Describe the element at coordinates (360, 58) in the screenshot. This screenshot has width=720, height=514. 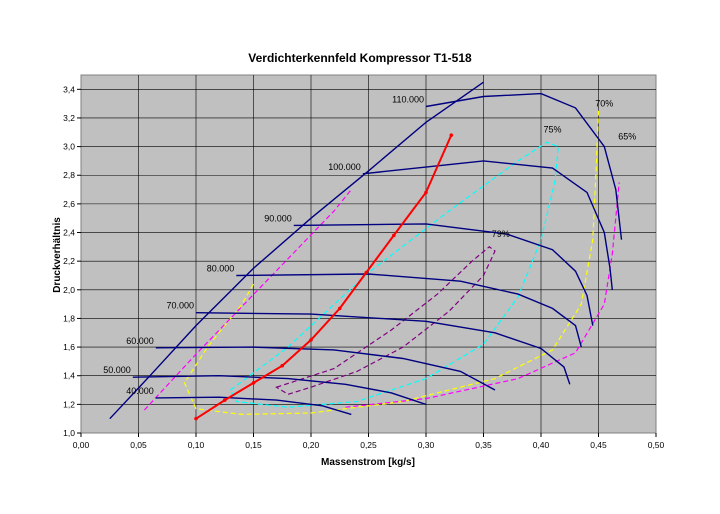
I see `chart-title: Verdichterkennfeld Kompressor T1-518` at that location.